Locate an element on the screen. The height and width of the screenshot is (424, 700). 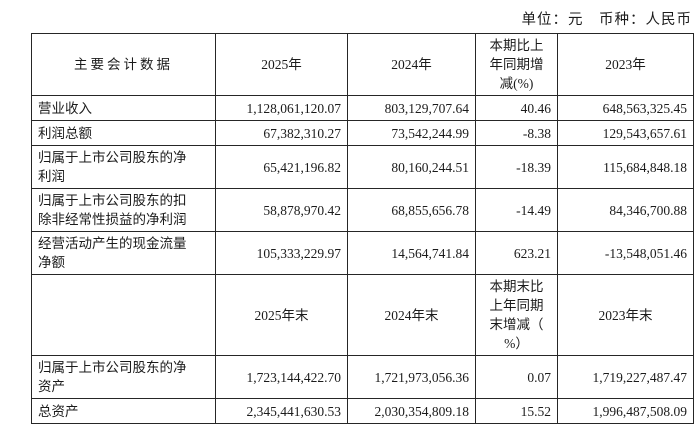
value-2024: 1,721,973,056.36 is located at coordinates (411, 377).